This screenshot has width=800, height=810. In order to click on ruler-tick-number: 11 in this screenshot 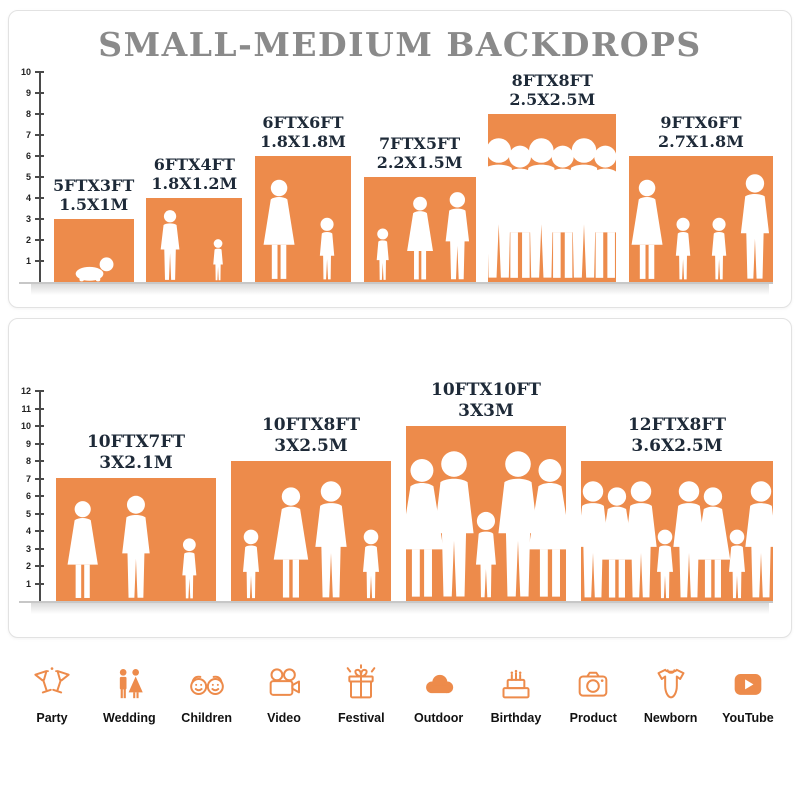, I will do `click(26, 408)`.